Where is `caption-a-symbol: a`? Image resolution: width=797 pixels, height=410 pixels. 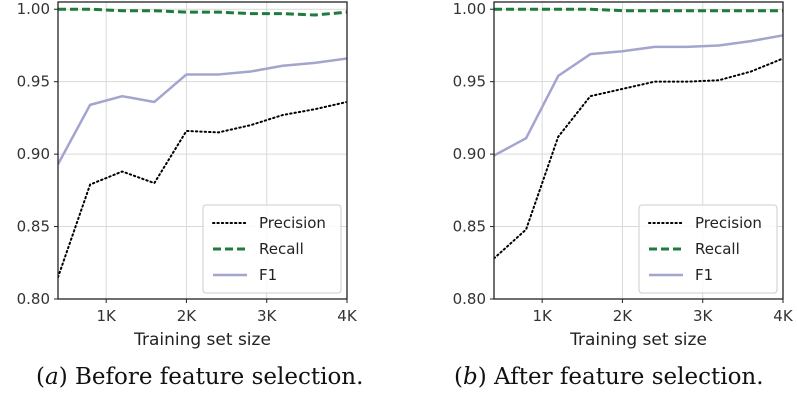 caption-a-symbol: a is located at coordinates (51, 377).